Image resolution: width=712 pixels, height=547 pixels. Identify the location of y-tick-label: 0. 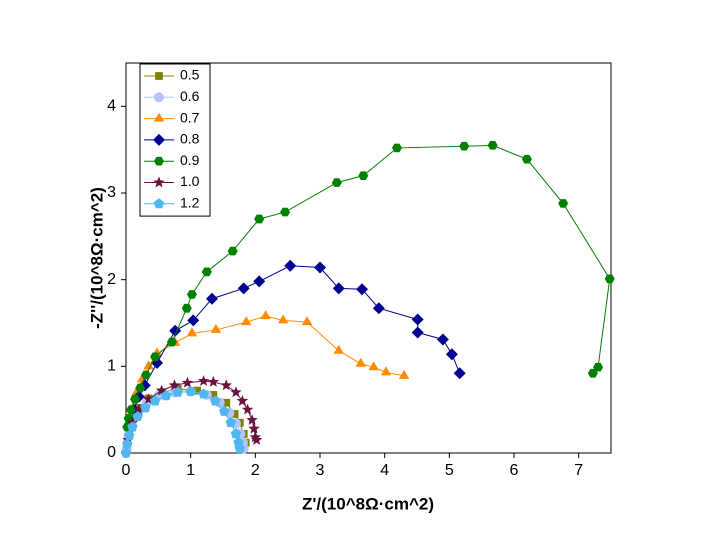
(111, 452).